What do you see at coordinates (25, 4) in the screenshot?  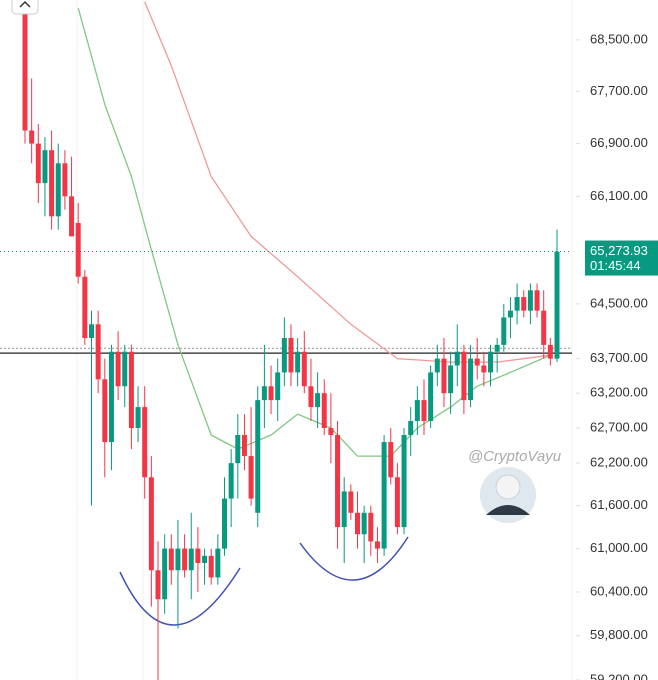 I see `chevron` at bounding box center [25, 4].